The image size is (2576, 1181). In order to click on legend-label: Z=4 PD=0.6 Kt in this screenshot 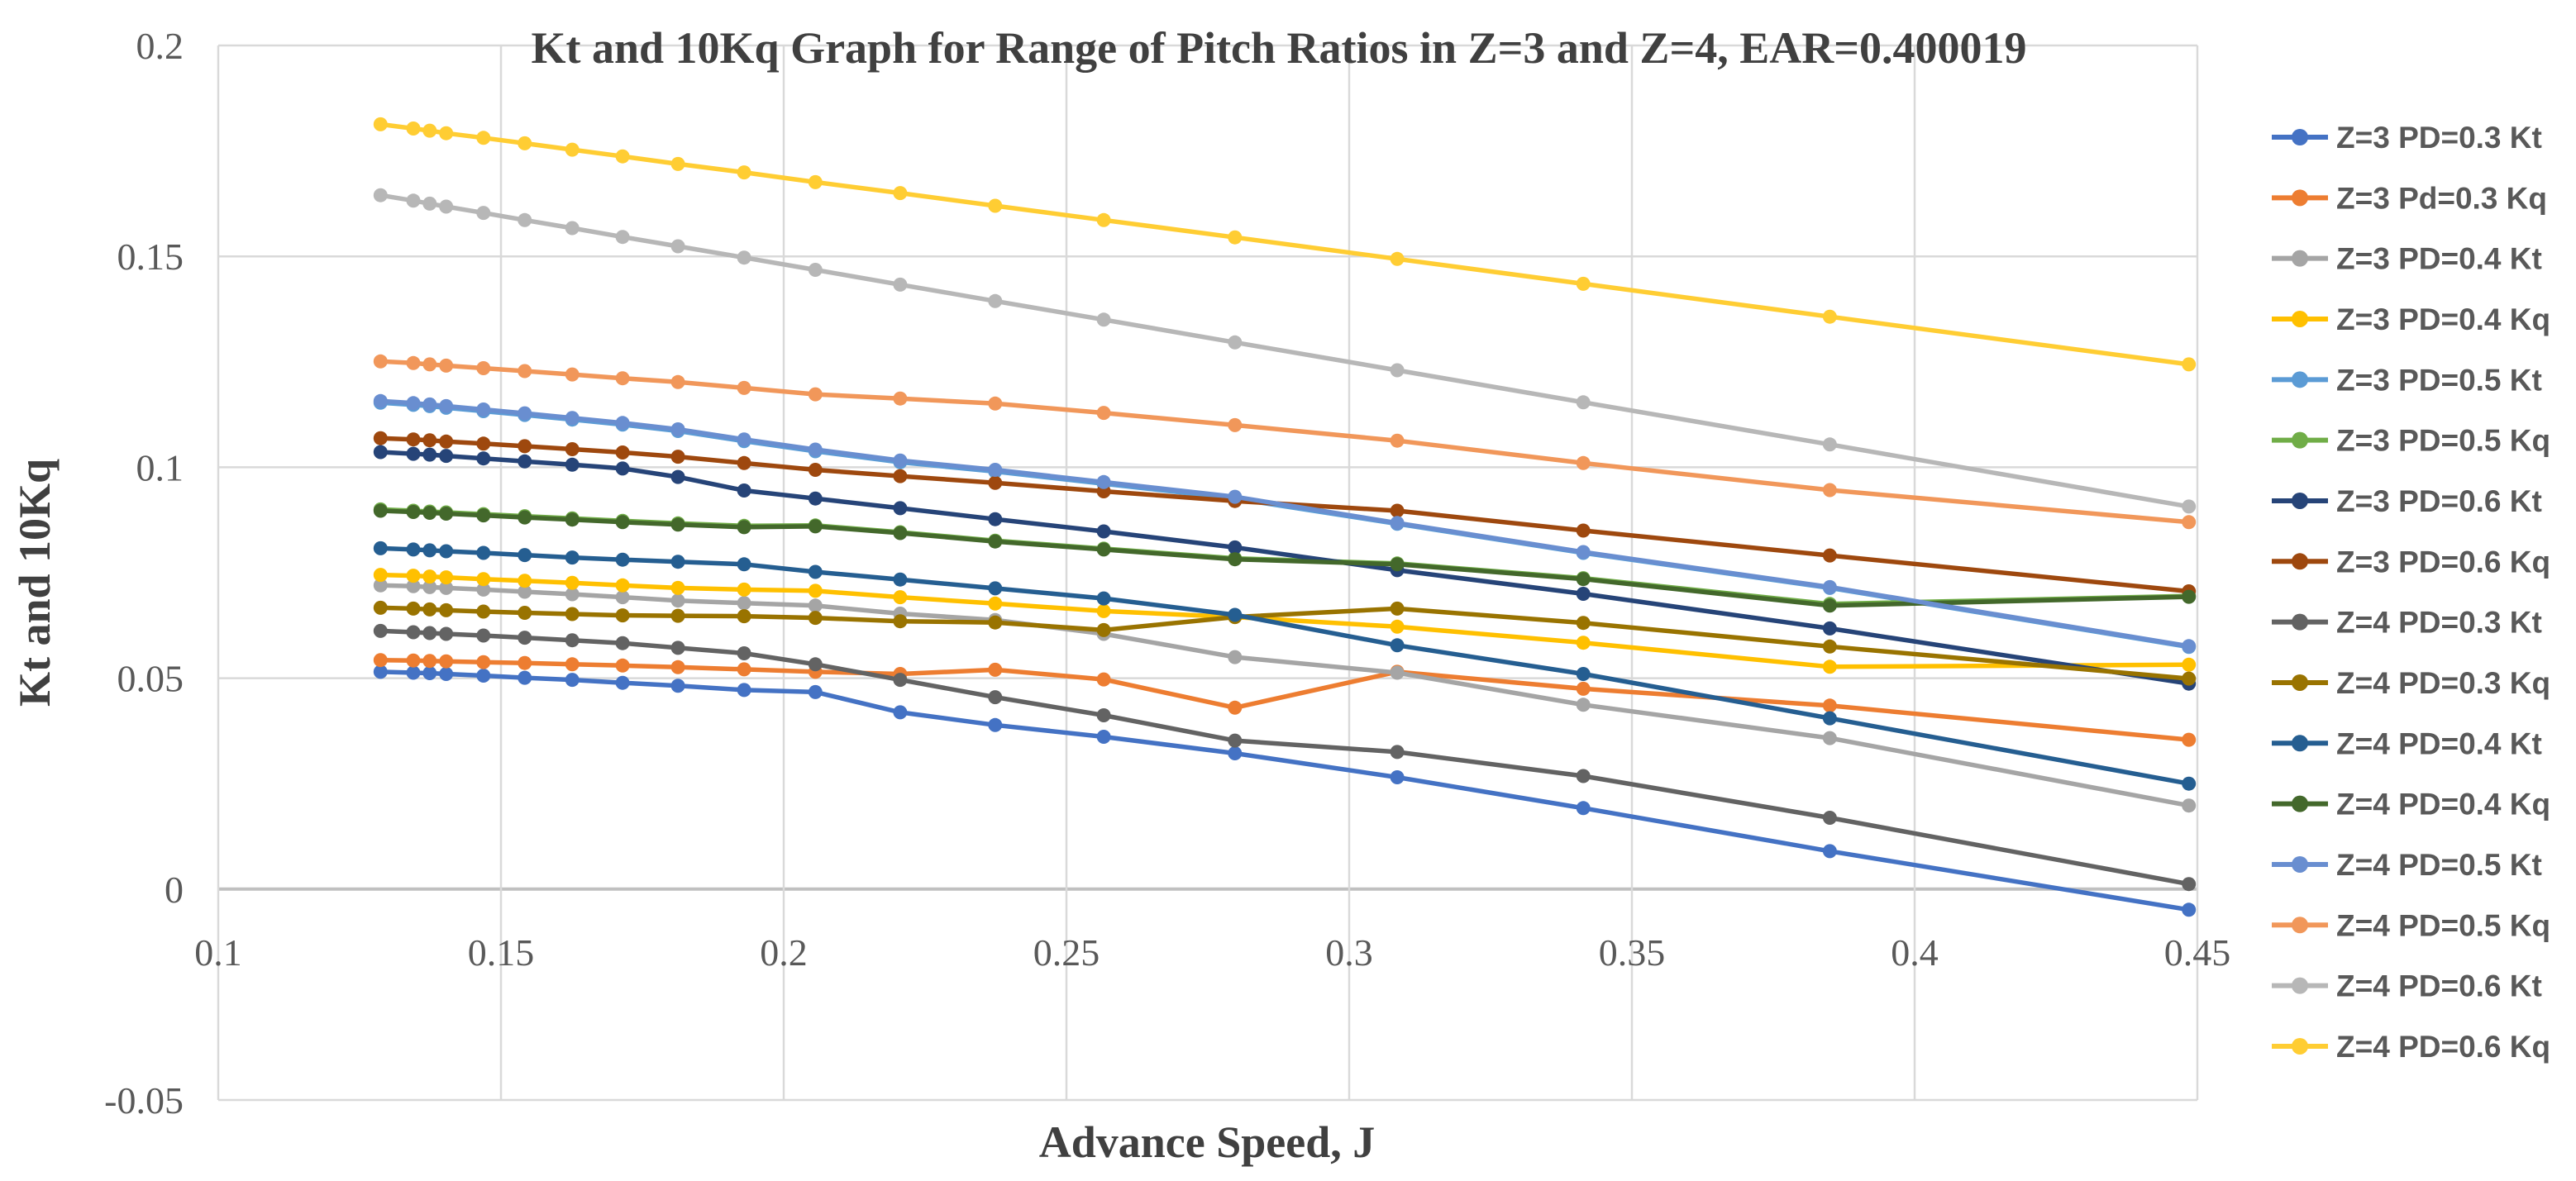, I will do `click(2439, 986)`.